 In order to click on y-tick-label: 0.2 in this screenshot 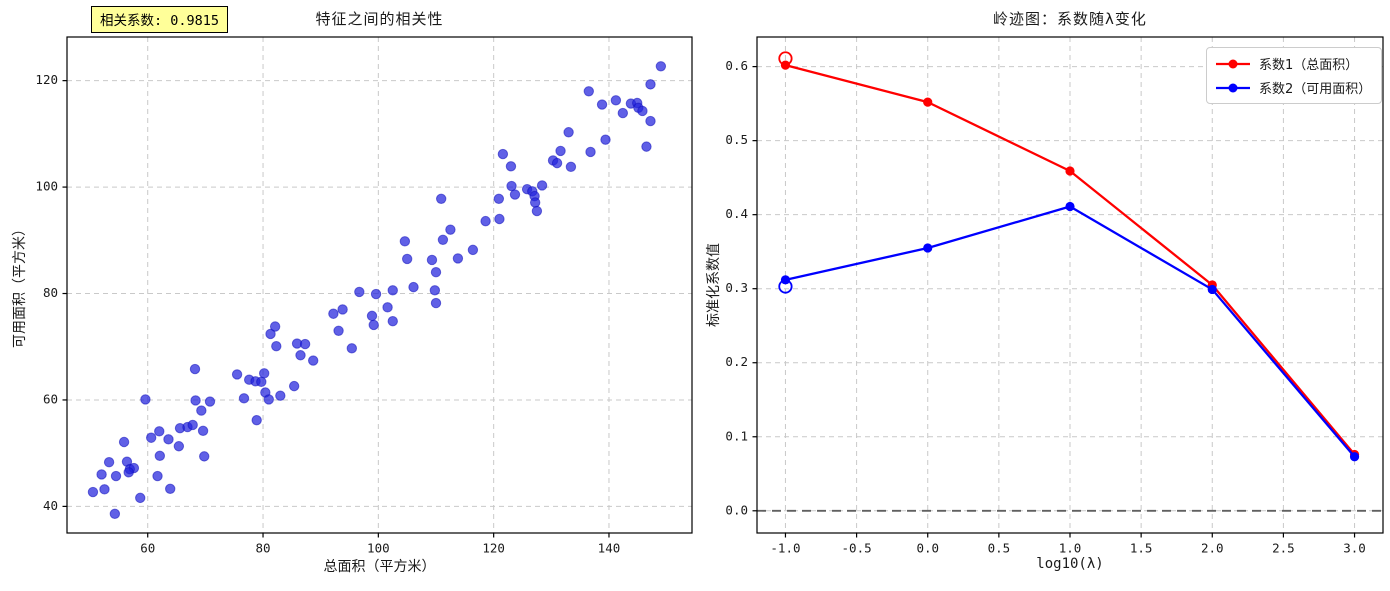, I will do `click(736, 361)`.